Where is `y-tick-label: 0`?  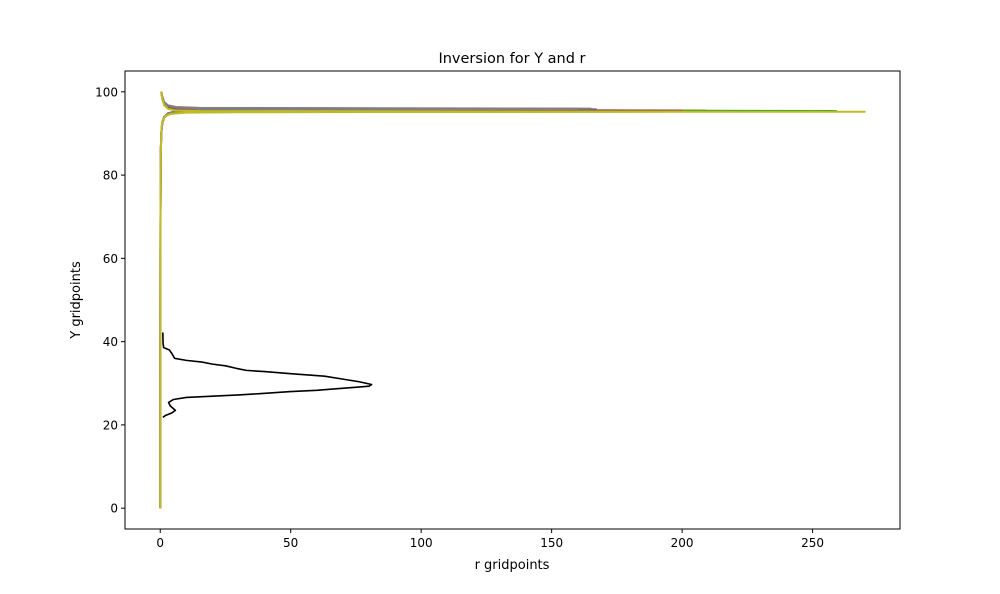
y-tick-label: 0 is located at coordinates (114, 509).